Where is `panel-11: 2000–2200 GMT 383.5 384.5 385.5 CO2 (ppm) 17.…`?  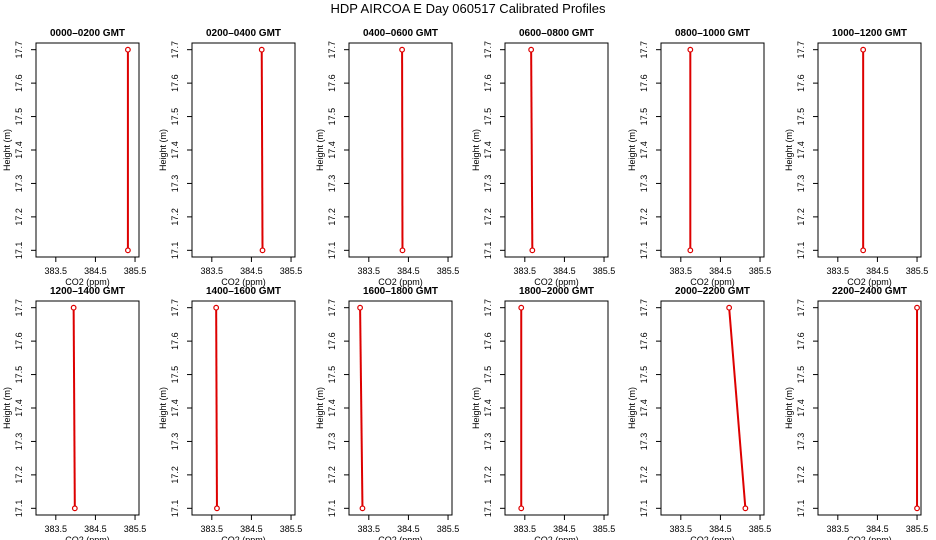 panel-11: 2000–2200 GMT 383.5 384.5 385.5 CO2 (ppm) 17.… is located at coordinates (699, 413).